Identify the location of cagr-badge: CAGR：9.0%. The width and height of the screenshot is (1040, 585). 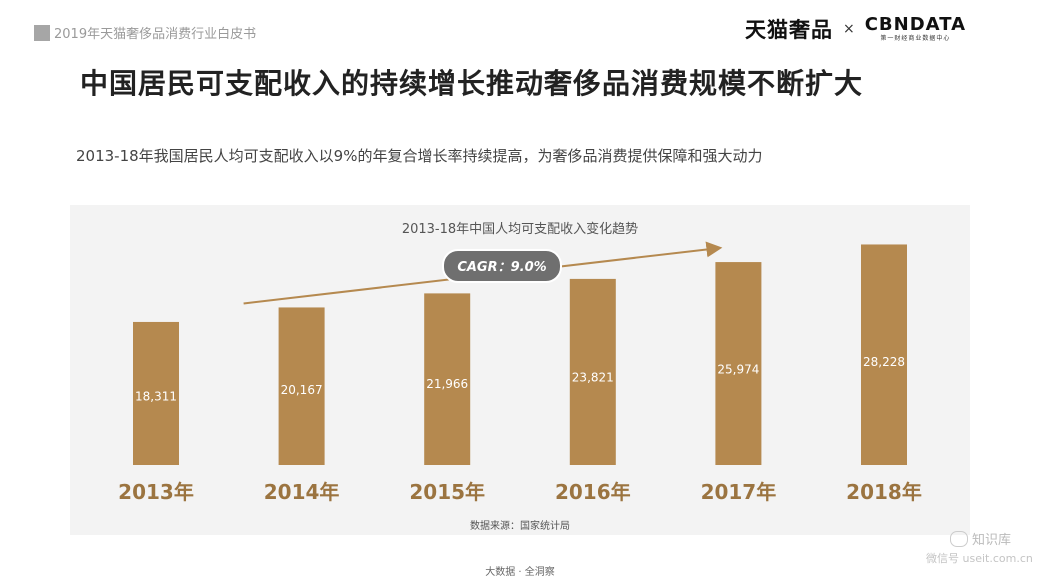
(502, 266).